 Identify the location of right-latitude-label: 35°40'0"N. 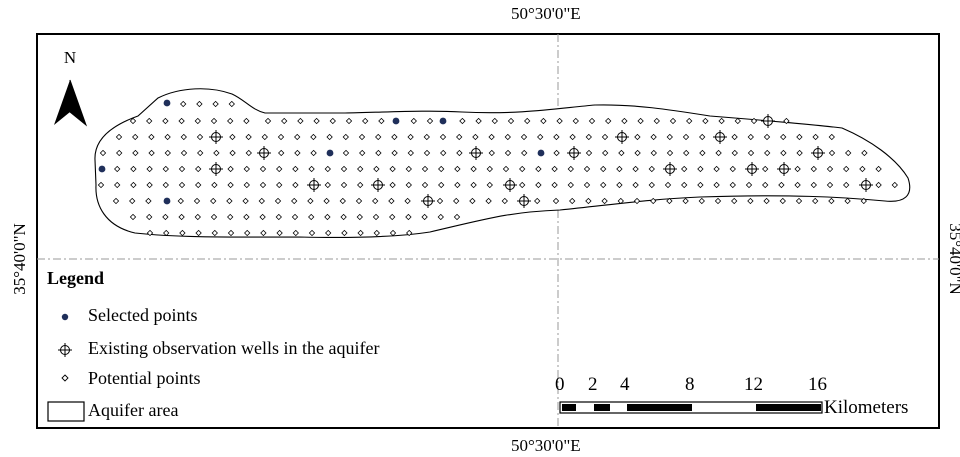
(953, 259).